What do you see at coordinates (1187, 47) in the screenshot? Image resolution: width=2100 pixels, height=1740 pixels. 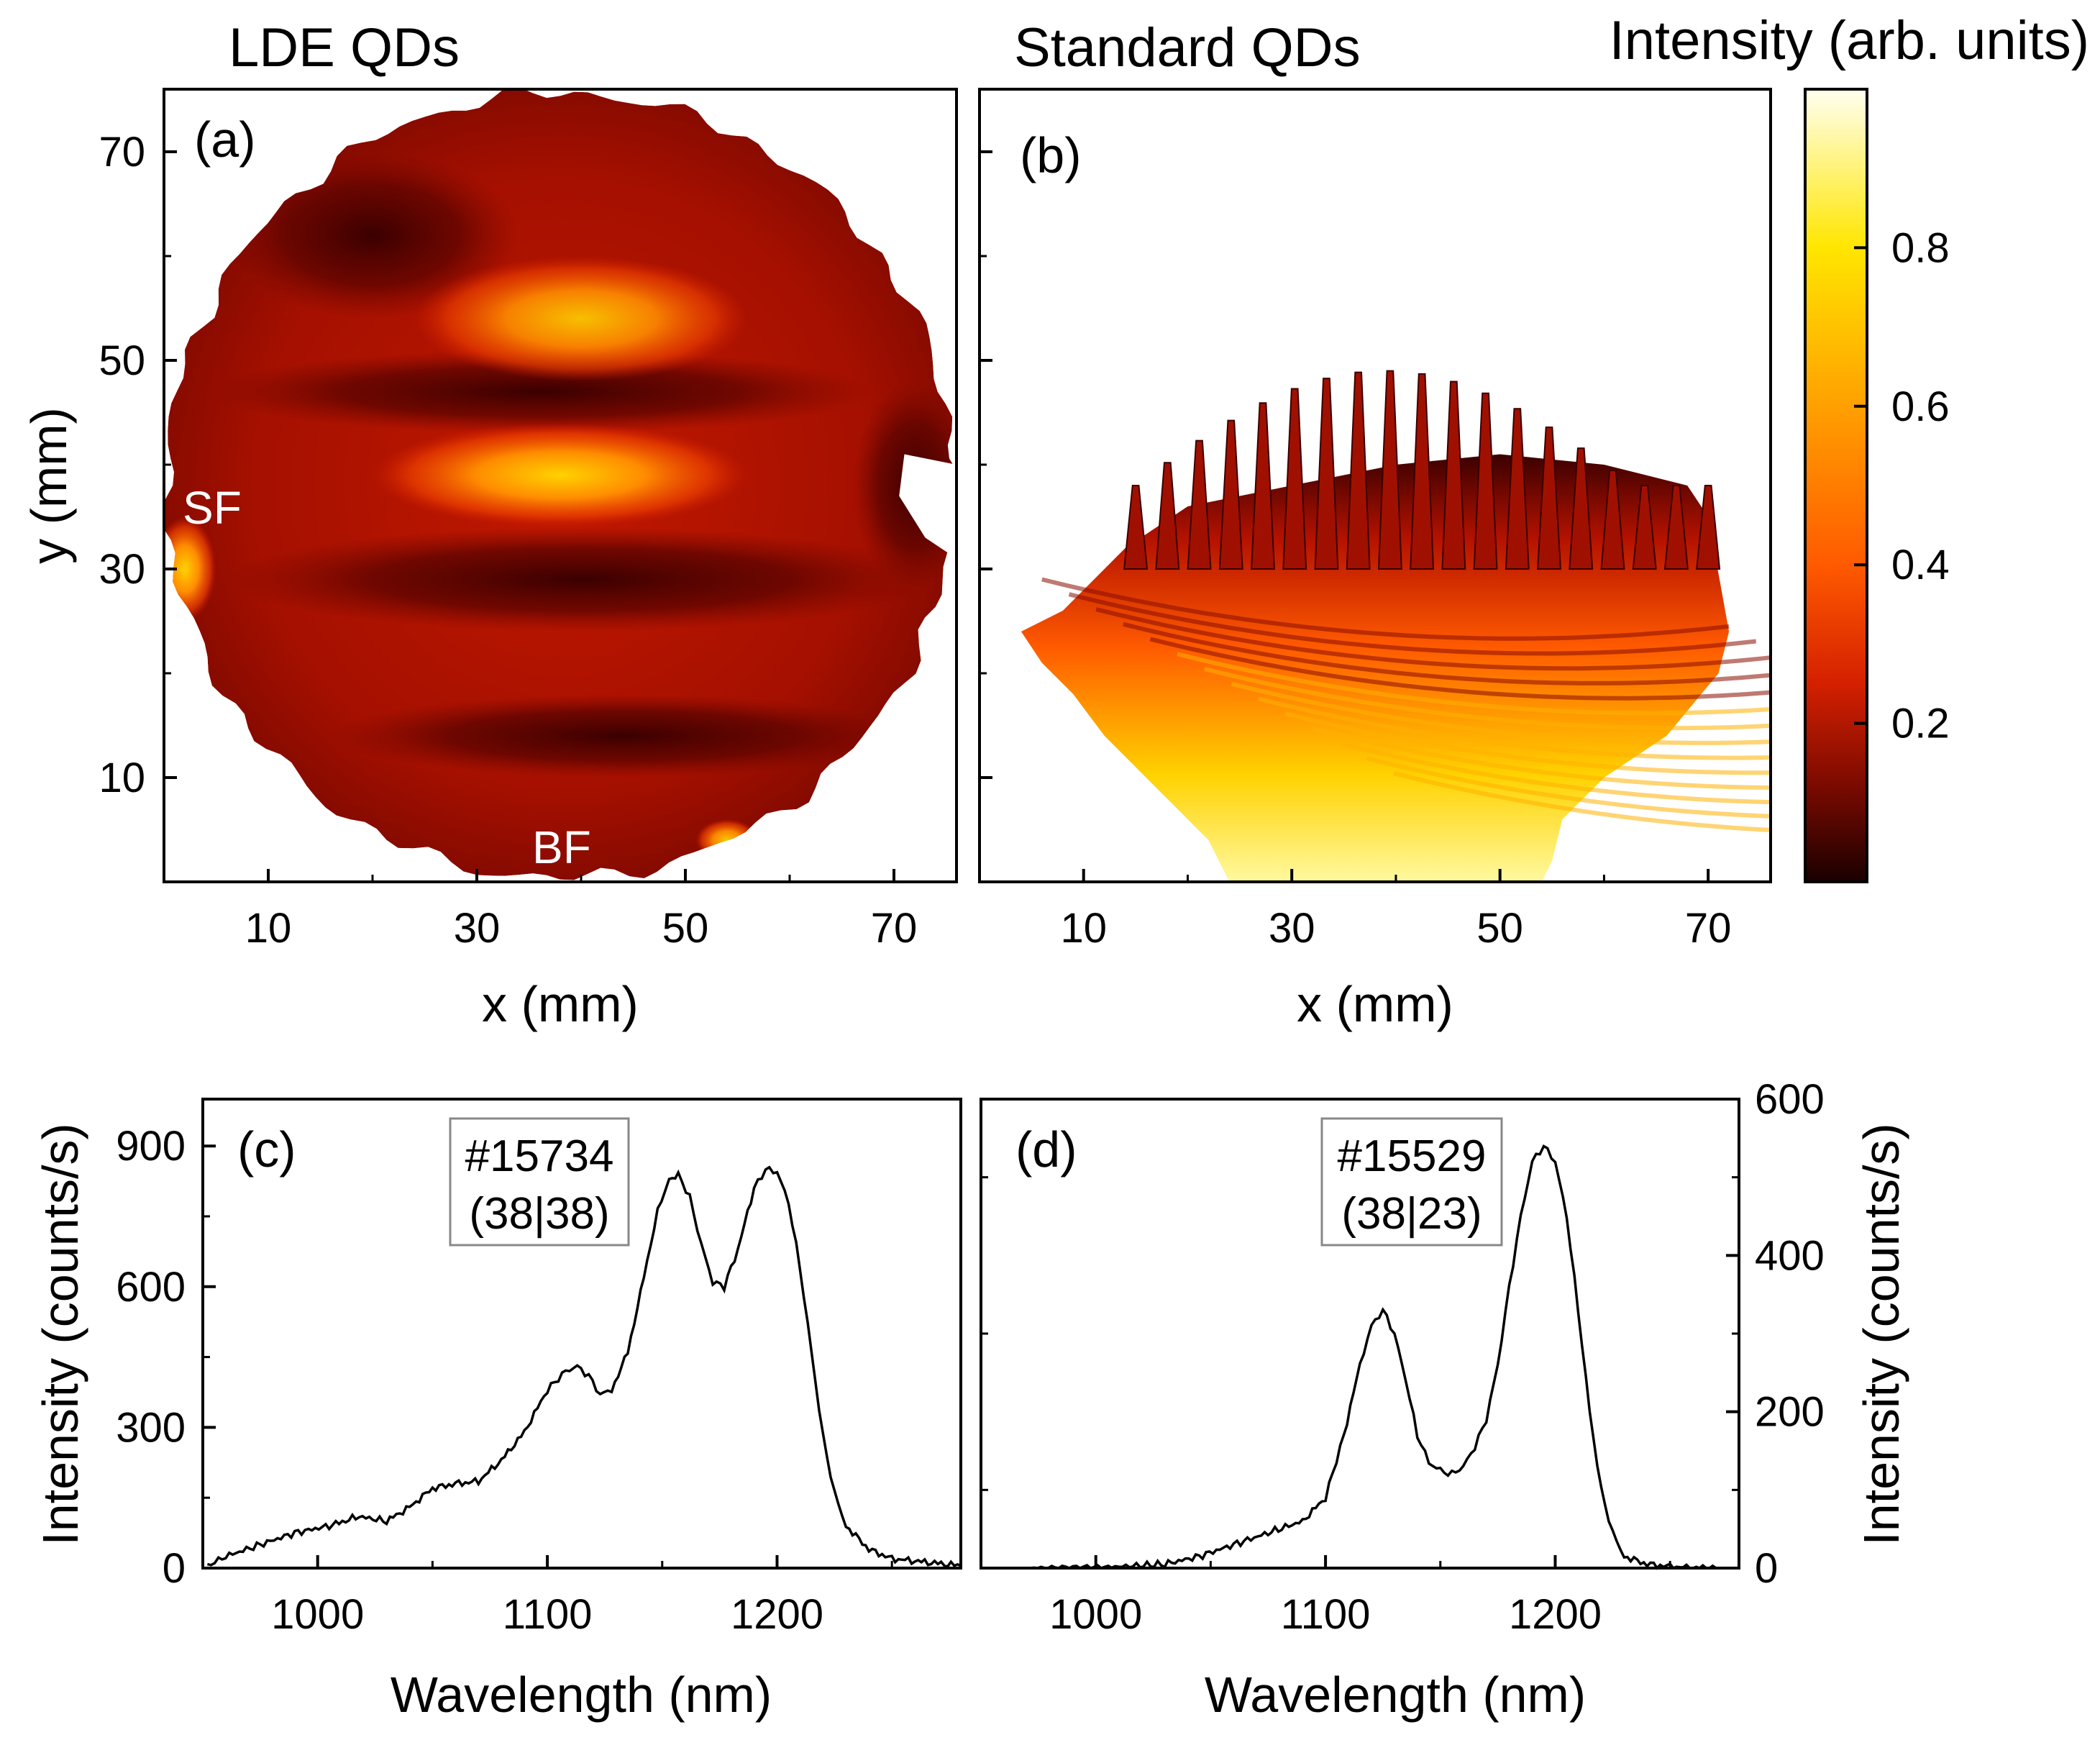 I see `panel-b-title: Standard QDs` at bounding box center [1187, 47].